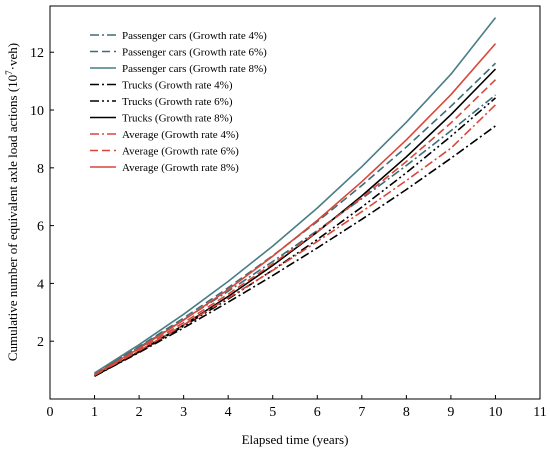  I want to click on legend-label: Average (Growth rate 4%), so click(180, 135).